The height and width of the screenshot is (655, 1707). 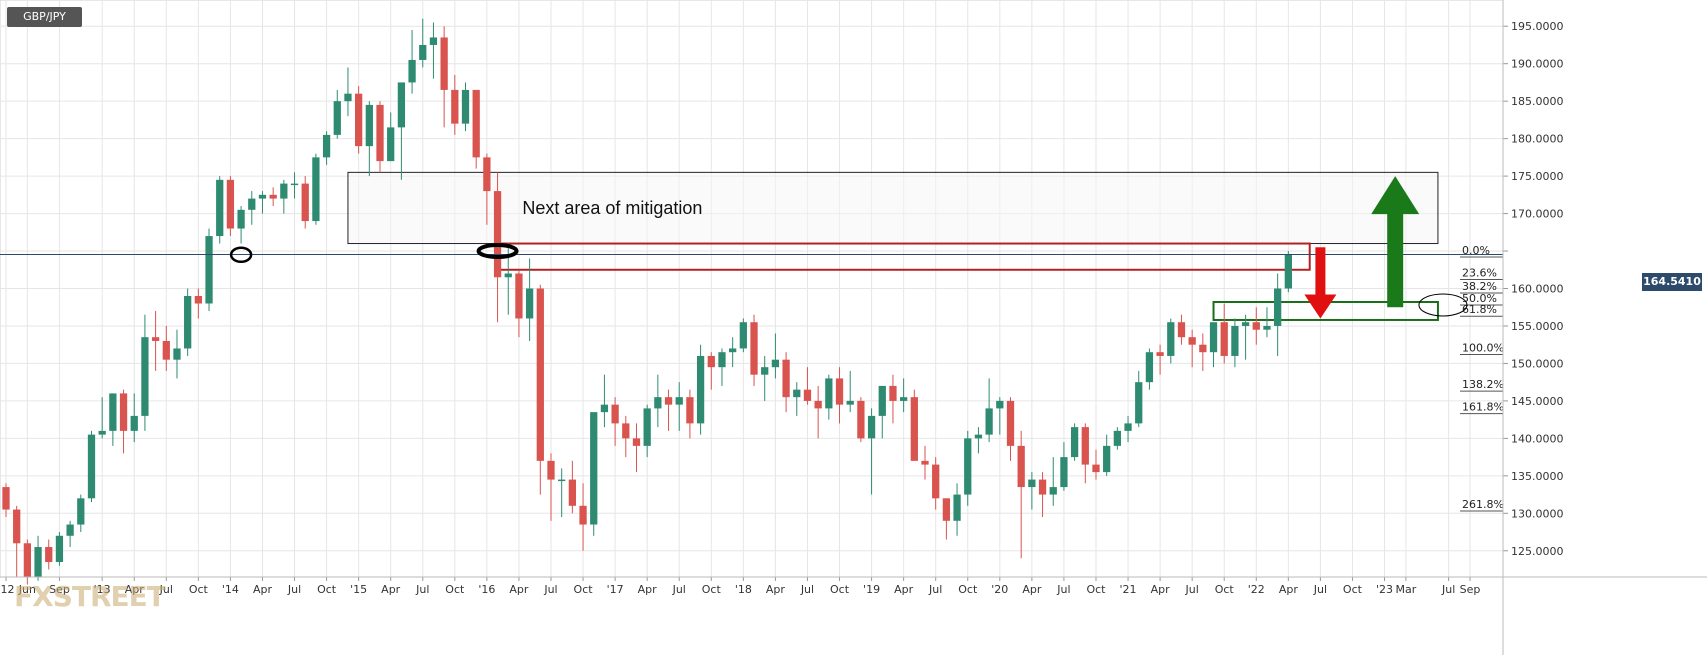 I want to click on watermark-logo: FXSTREET, so click(x=90, y=596).